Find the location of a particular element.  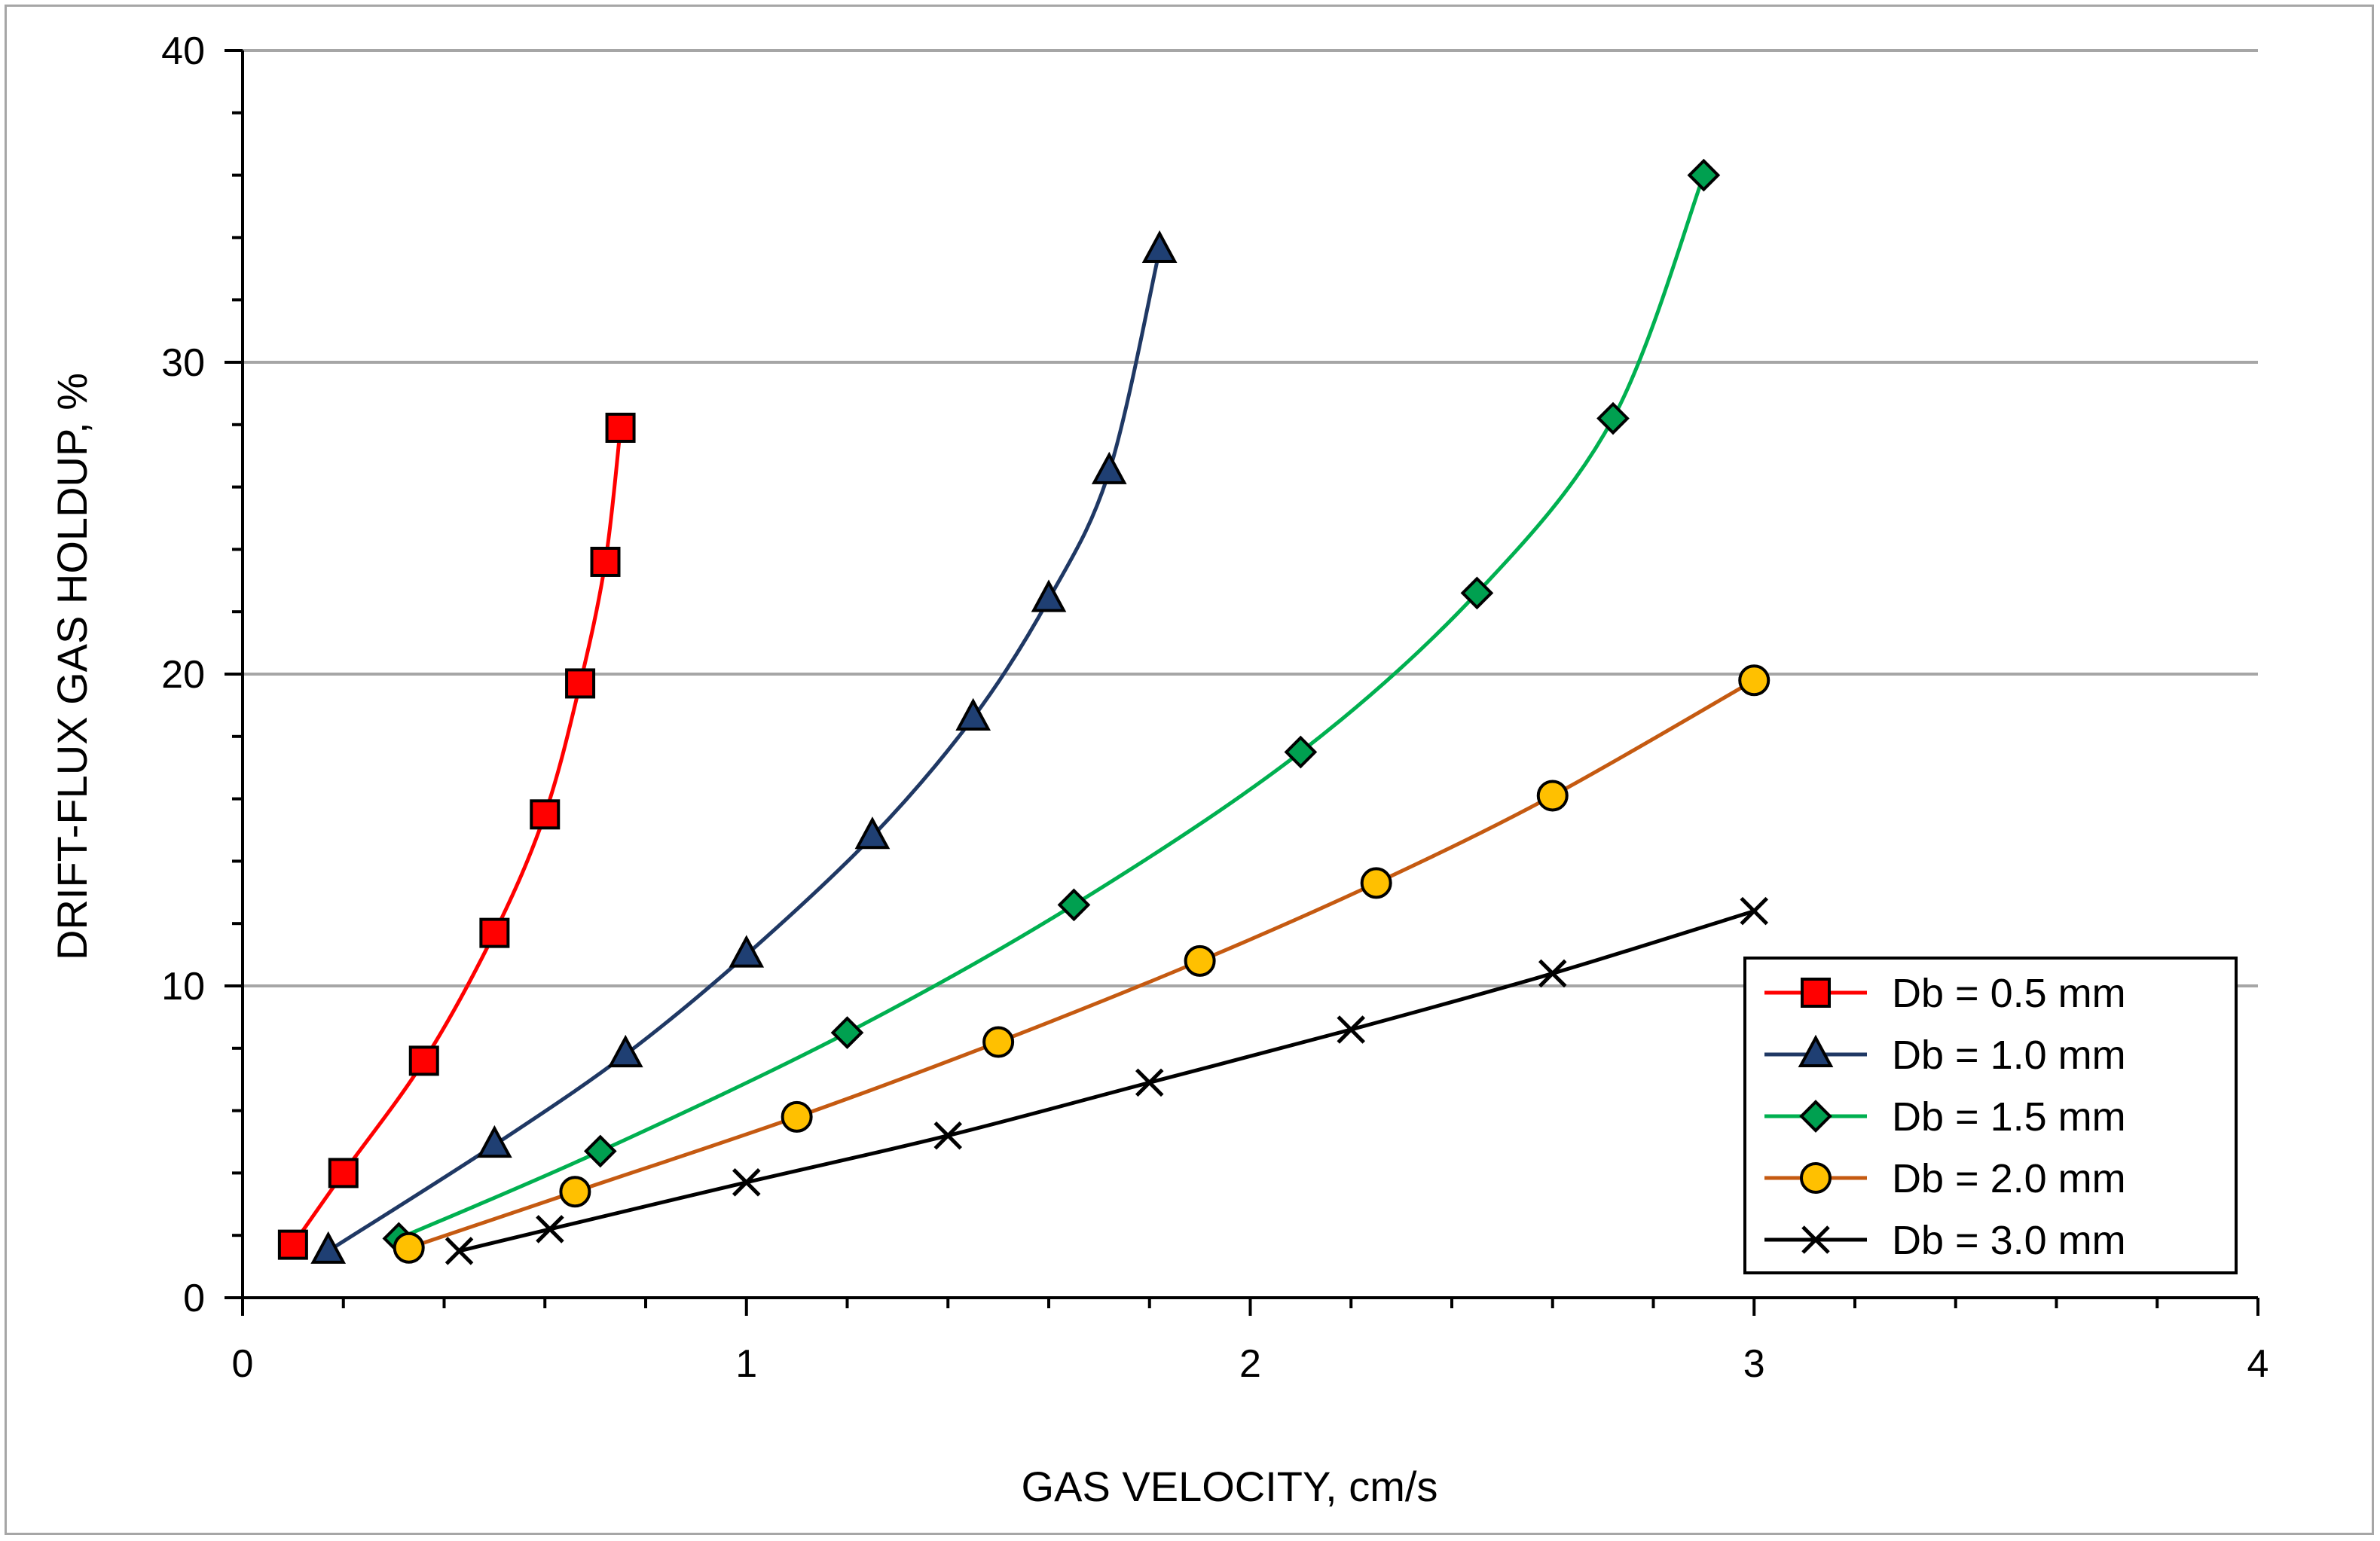

x-tick-label: 4 is located at coordinates (2258, 1364).